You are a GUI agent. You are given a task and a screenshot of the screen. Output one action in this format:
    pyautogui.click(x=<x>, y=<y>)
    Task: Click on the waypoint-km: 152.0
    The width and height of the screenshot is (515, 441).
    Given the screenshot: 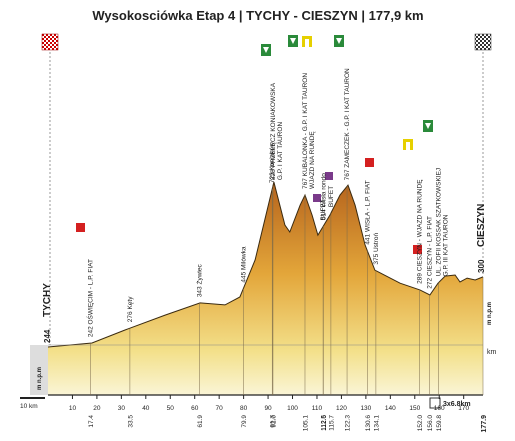 What is the action you would take?
    pyautogui.click(x=420, y=423)
    